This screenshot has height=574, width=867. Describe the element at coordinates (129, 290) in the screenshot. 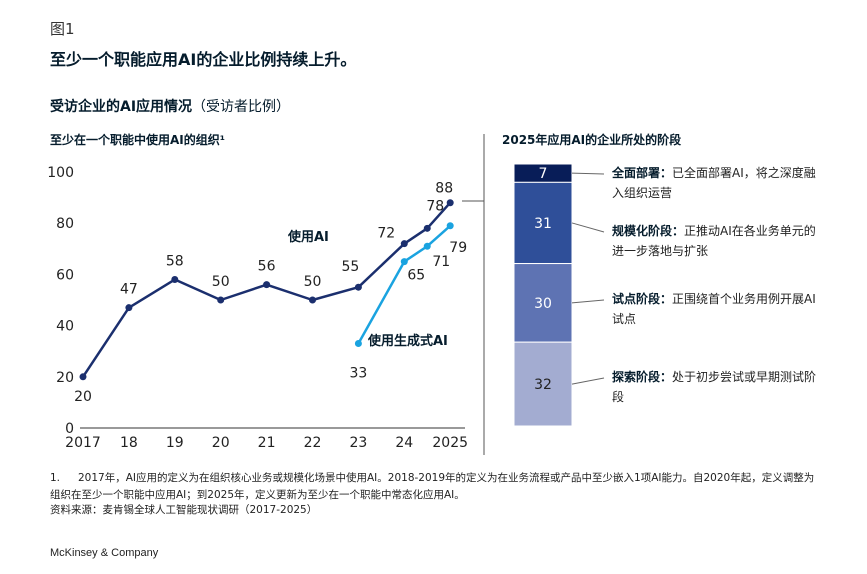

I see `ai-value-label: 47` at that location.